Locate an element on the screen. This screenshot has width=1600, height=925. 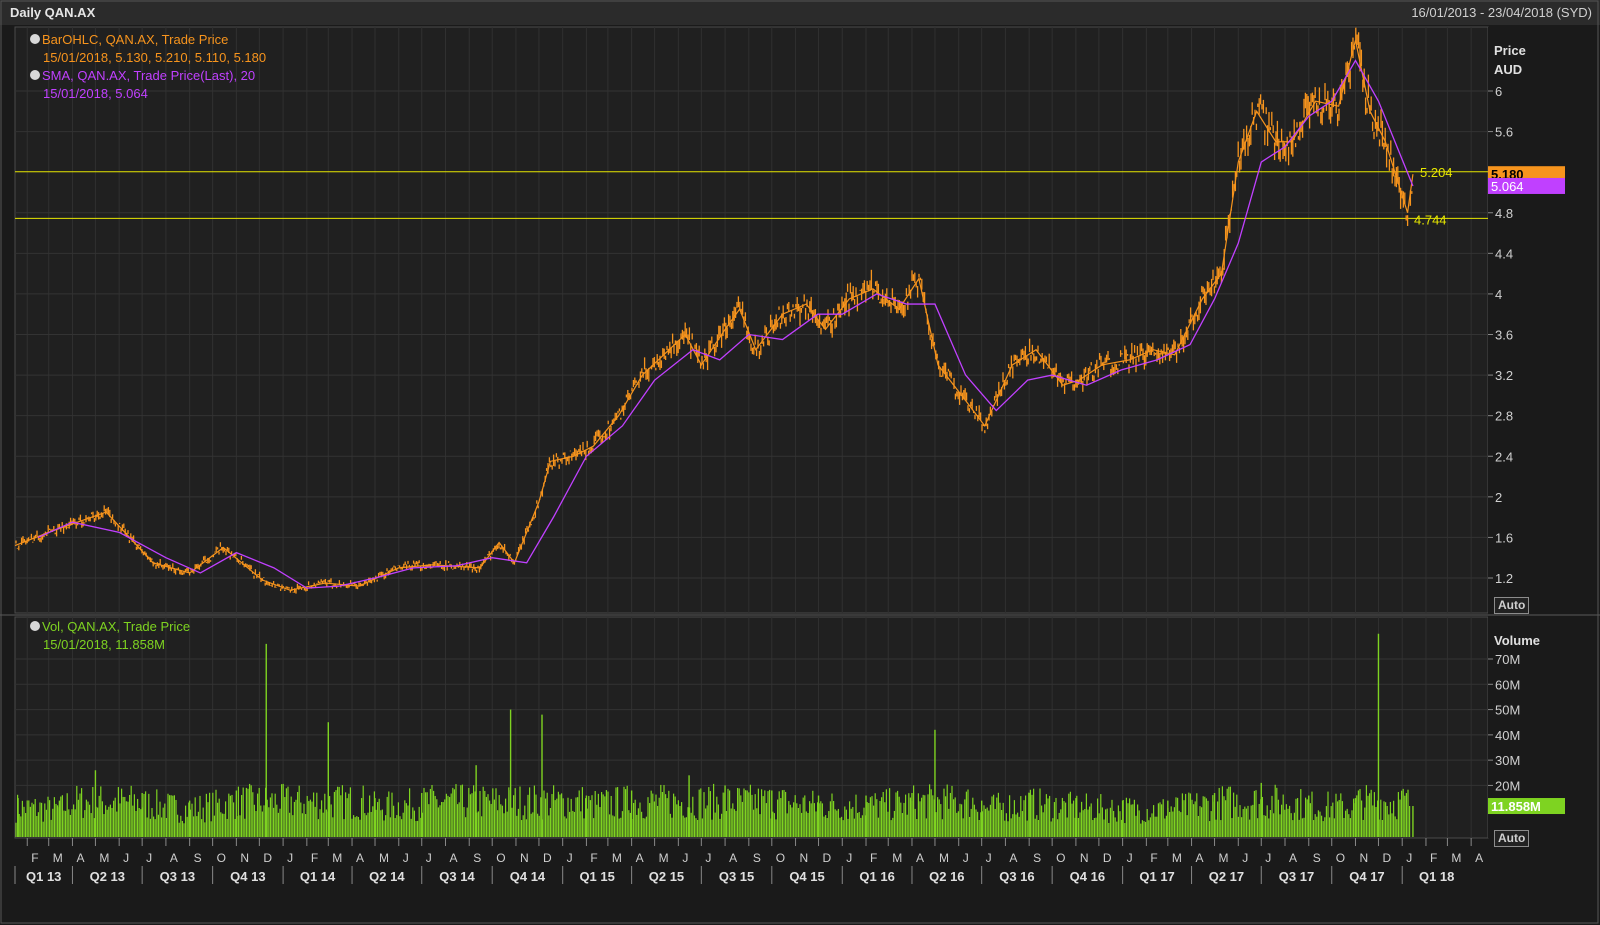
price-axis-label: 2.8 is located at coordinates (1504, 416).